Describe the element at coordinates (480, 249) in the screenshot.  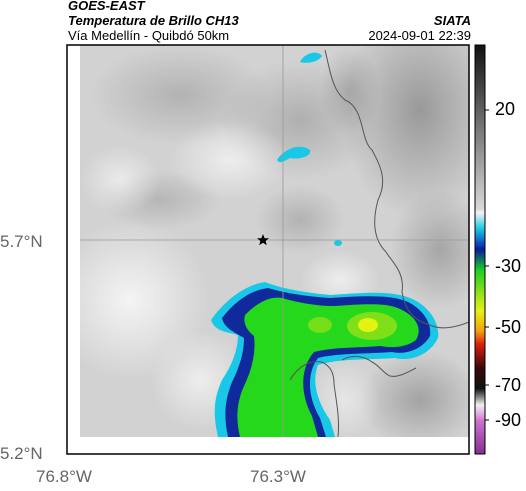
I see `colorbar` at that location.